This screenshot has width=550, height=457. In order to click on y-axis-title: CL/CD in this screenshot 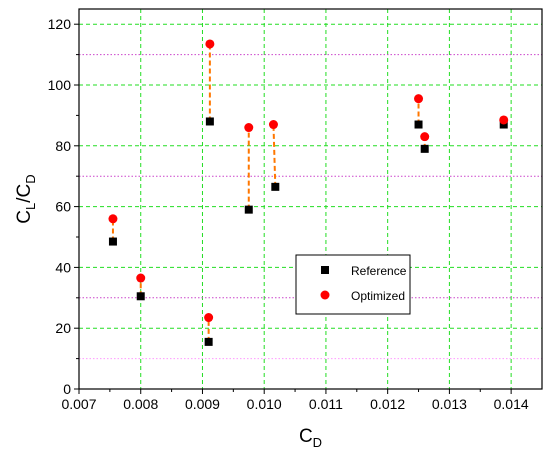, I will do `click(26, 198)`.